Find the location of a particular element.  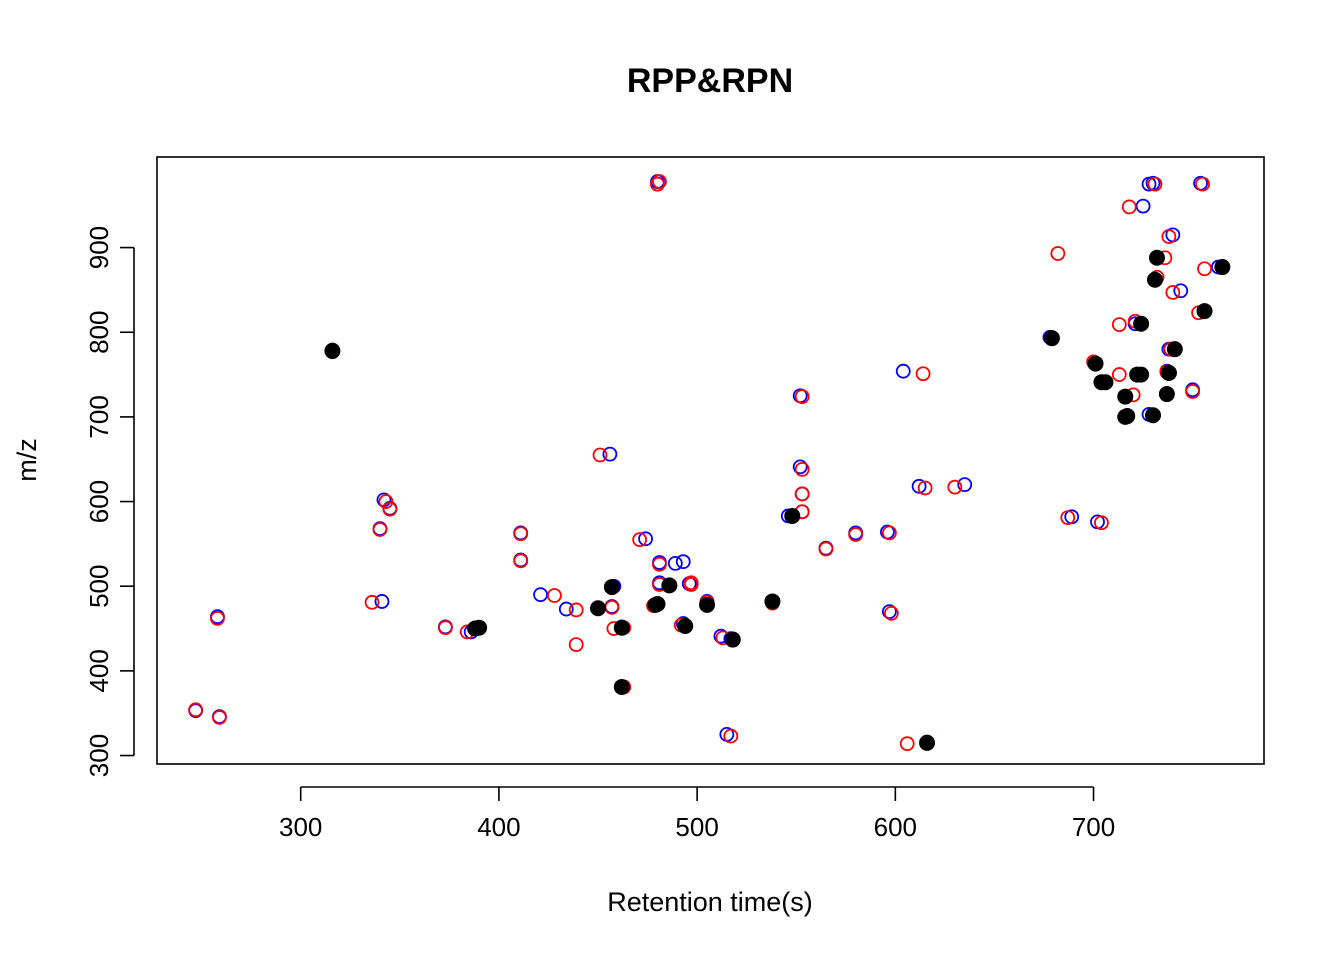

x-tick-label: 700 is located at coordinates (1093, 827).